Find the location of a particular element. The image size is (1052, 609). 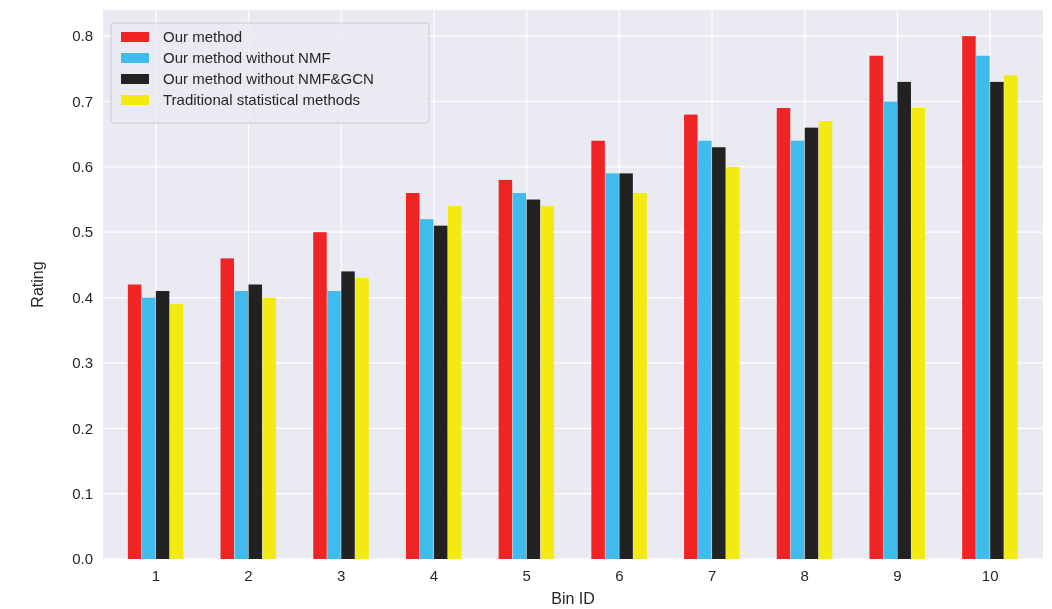

x-axis-title: Bin ID is located at coordinates (573, 598).